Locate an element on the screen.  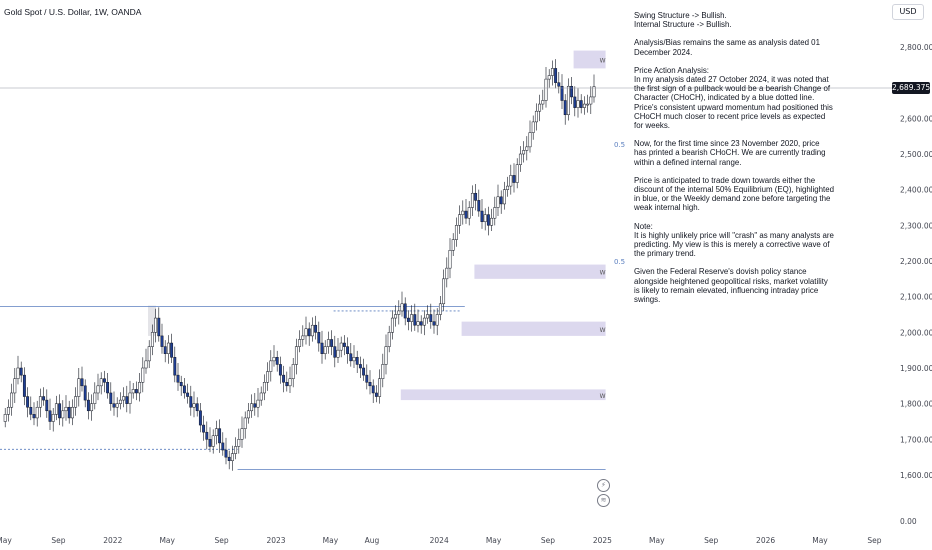
x-tick-label: 2024 is located at coordinates (439, 540).